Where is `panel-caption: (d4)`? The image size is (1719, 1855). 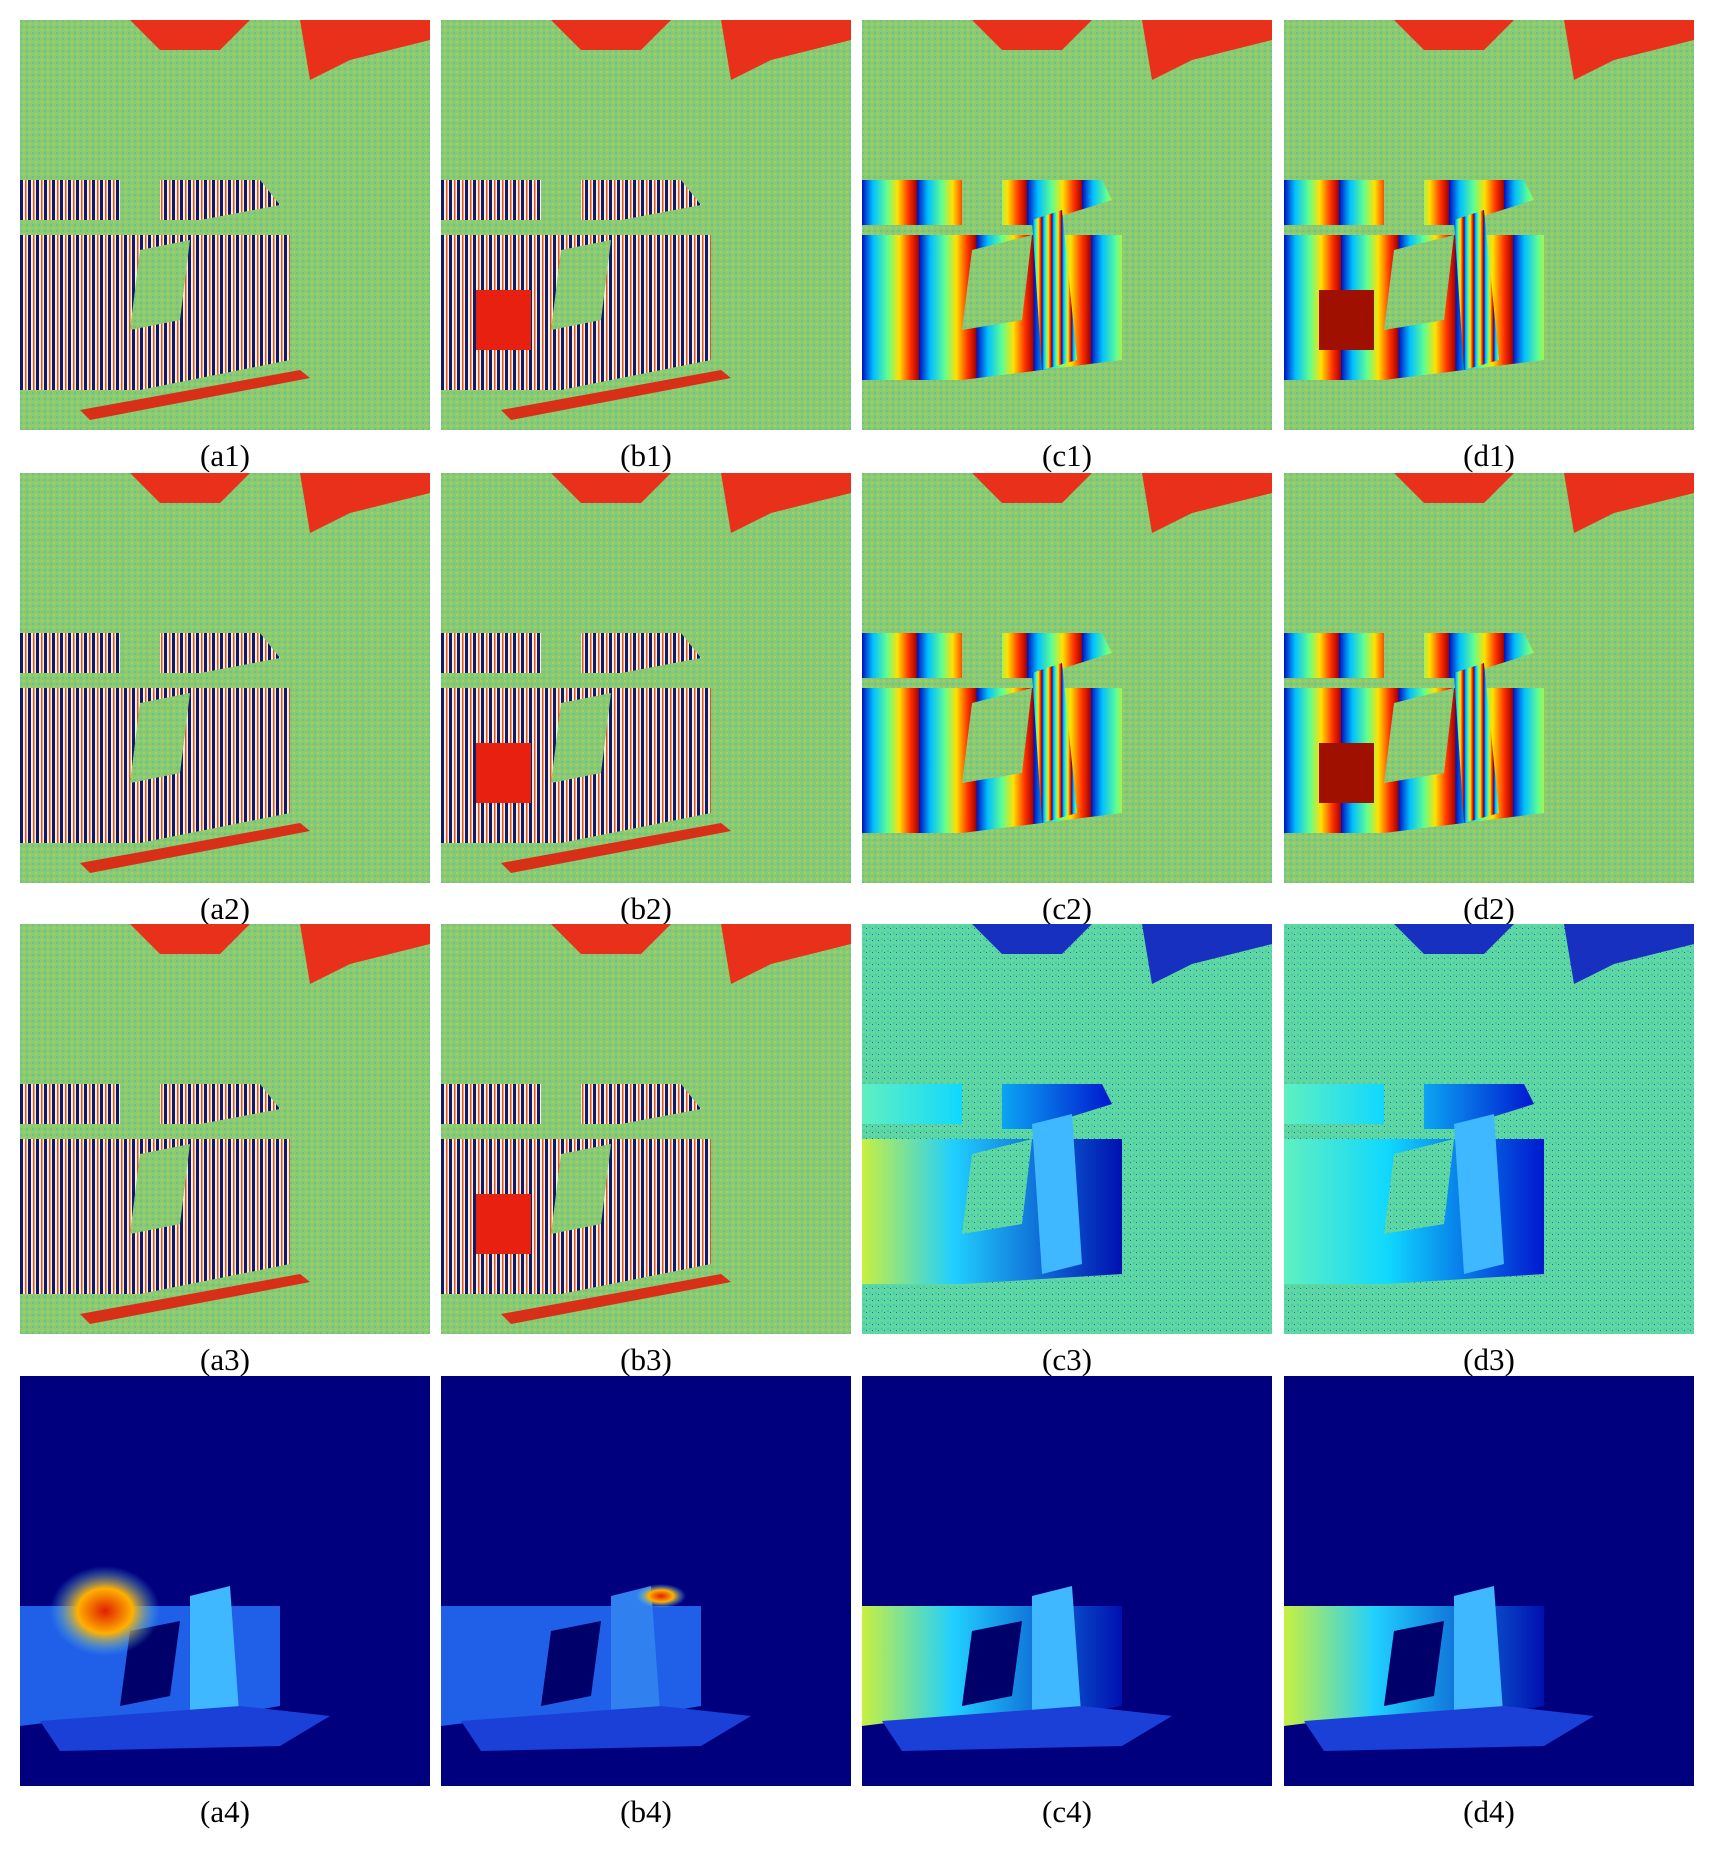 panel-caption: (d4) is located at coordinates (1489, 1811).